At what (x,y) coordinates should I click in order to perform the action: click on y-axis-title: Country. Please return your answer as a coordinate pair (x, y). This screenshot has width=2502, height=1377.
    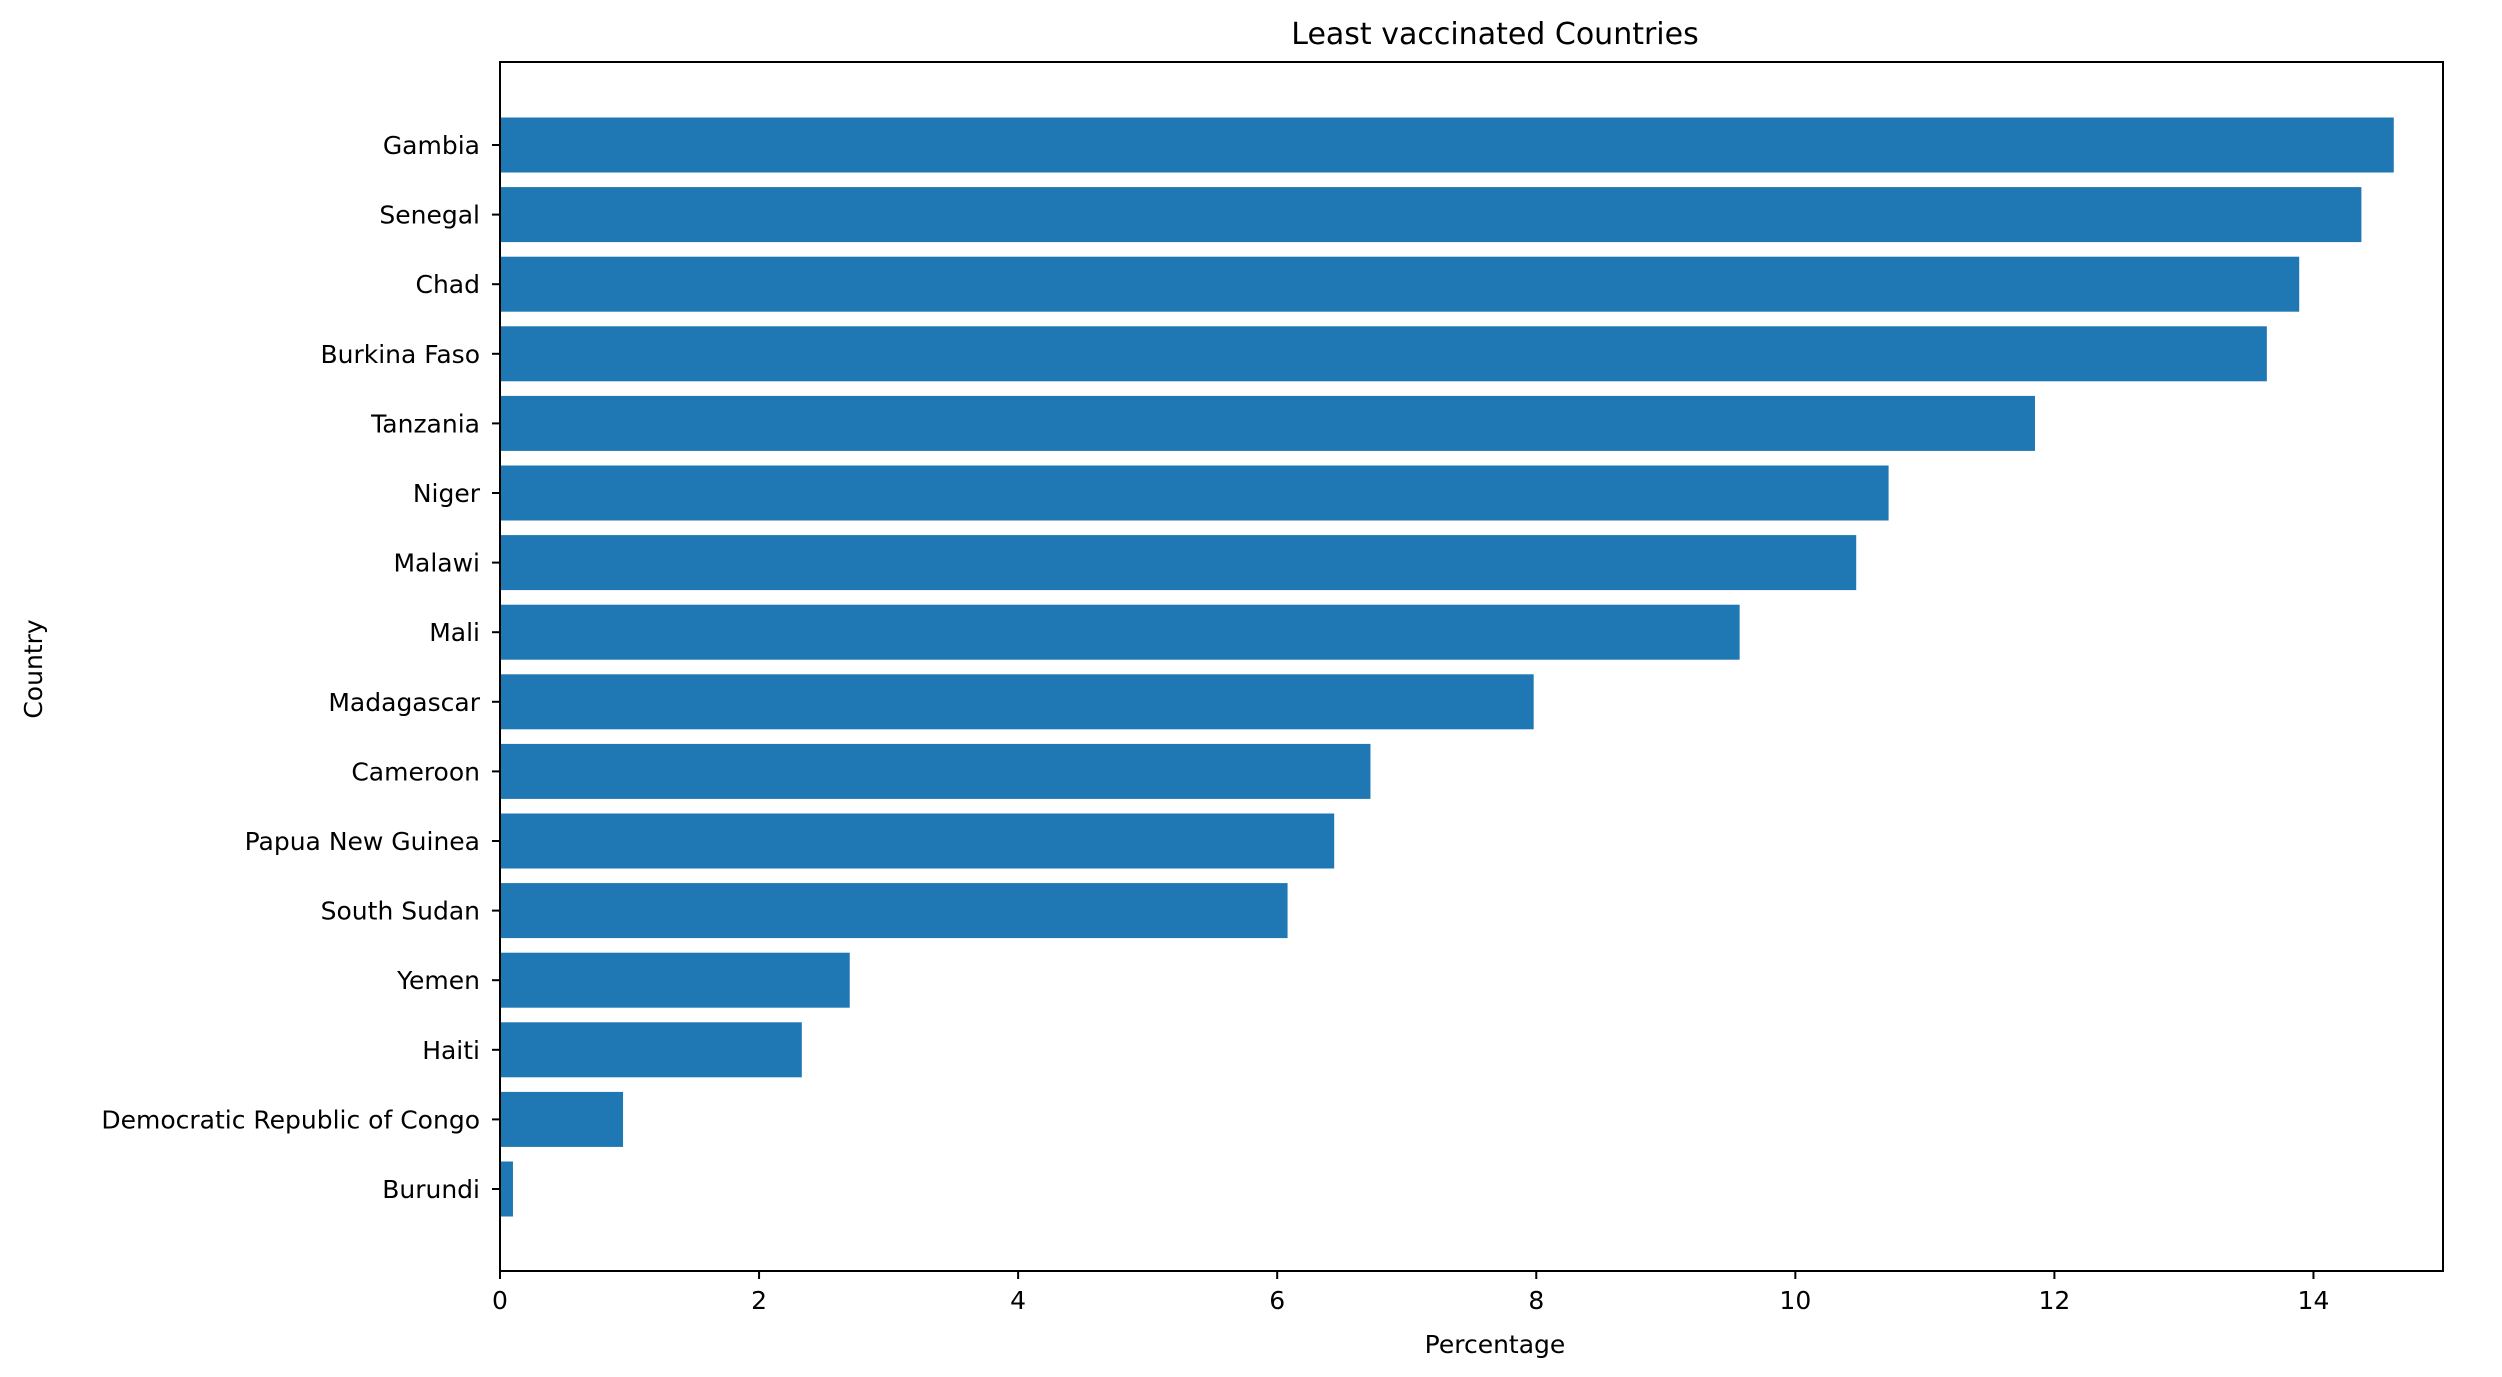
    Looking at the image, I should click on (33, 669).